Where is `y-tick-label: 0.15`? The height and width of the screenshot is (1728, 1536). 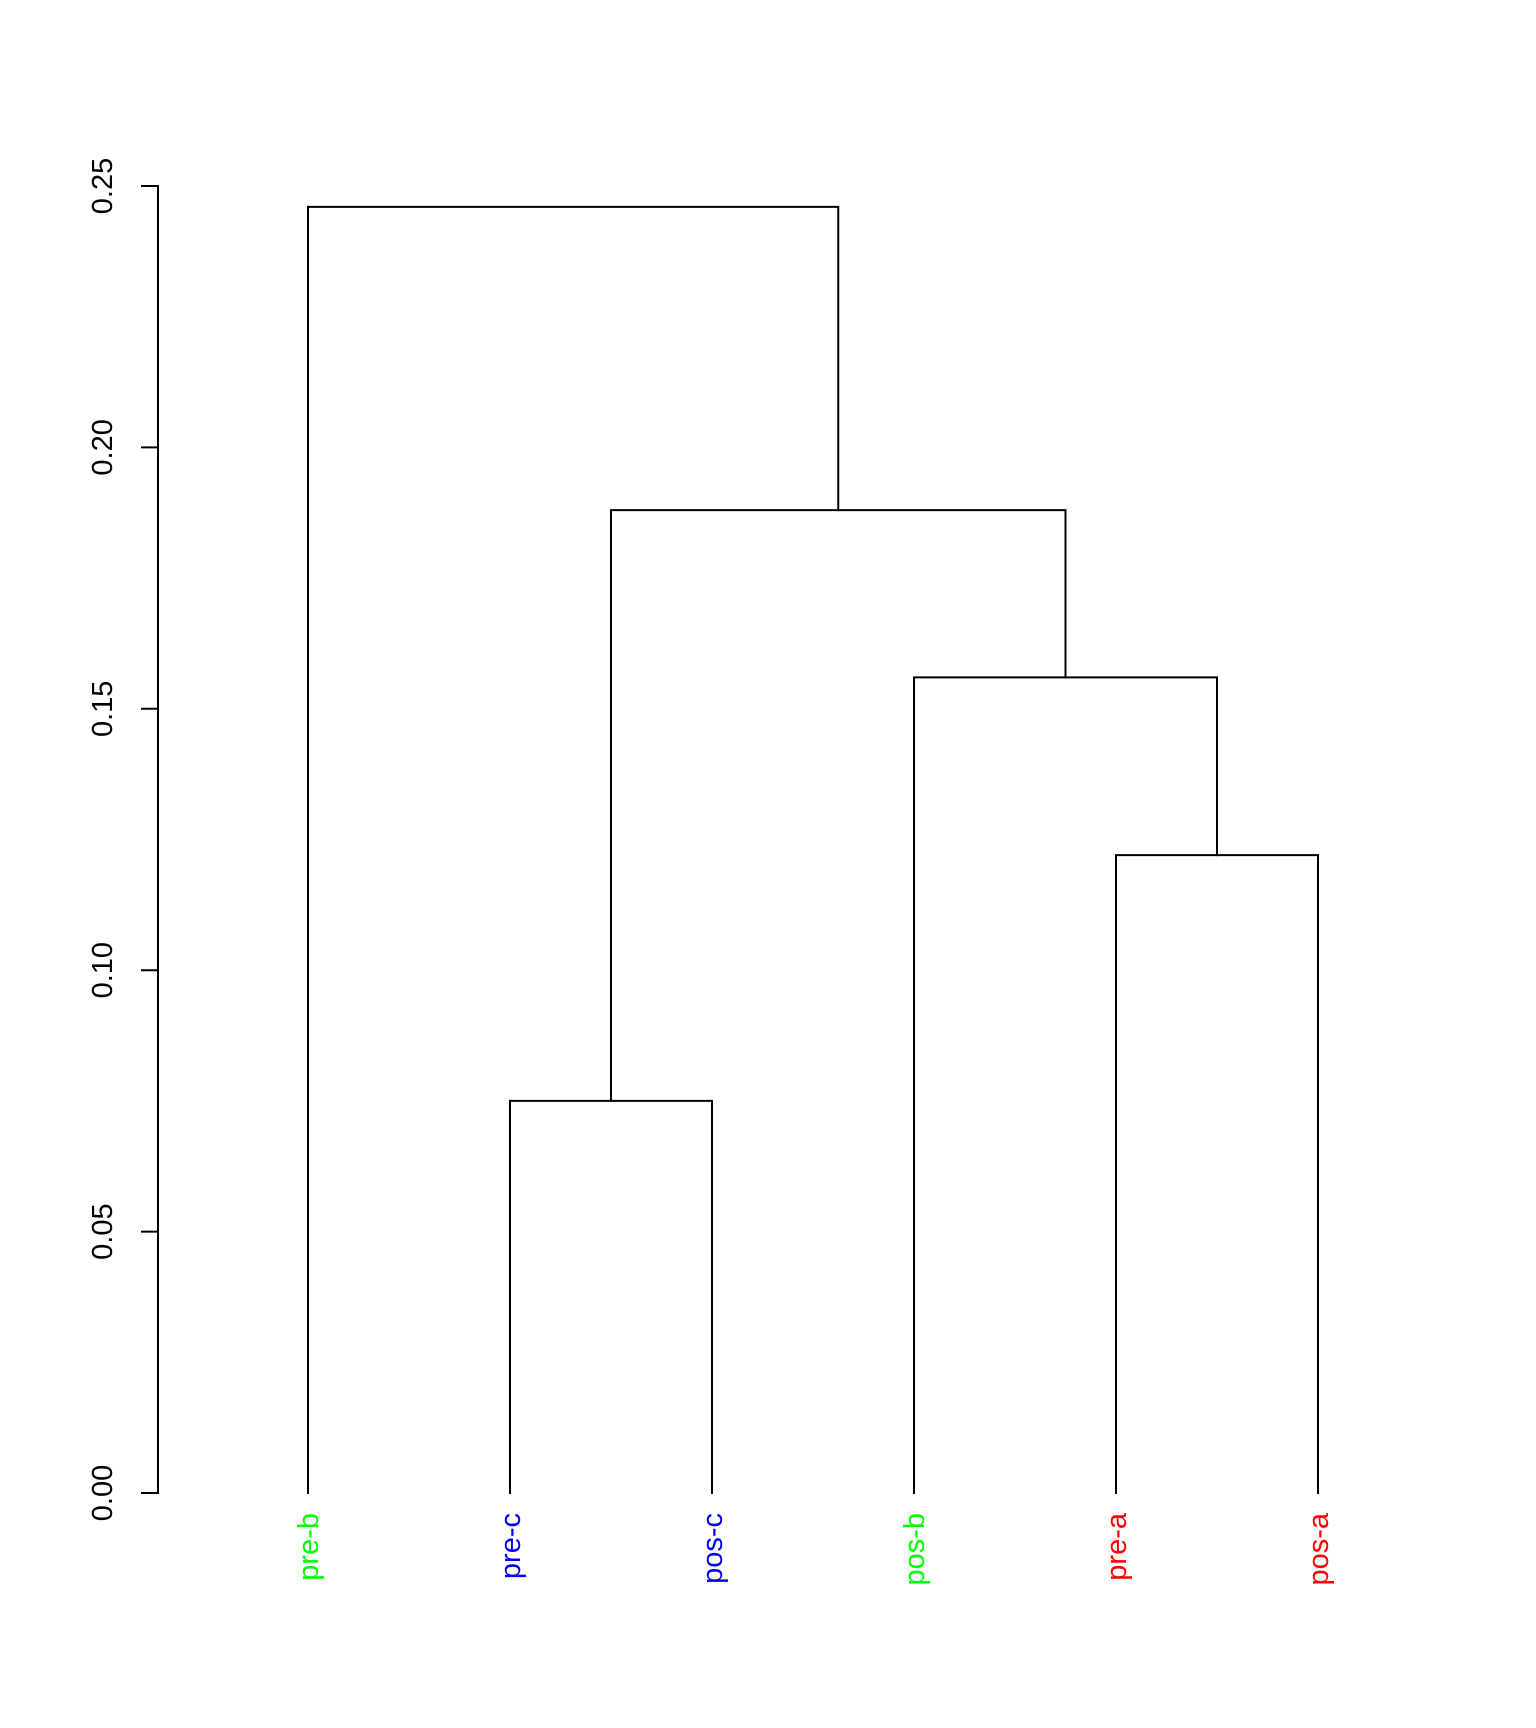
y-tick-label: 0.15 is located at coordinates (103, 709).